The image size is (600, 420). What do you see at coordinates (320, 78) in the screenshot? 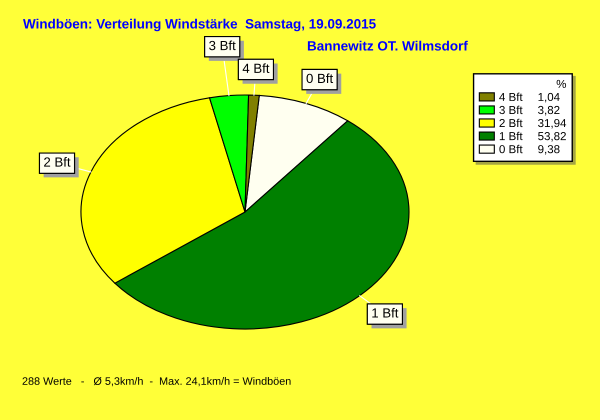
I see `slice-label: 0 Bft` at bounding box center [320, 78].